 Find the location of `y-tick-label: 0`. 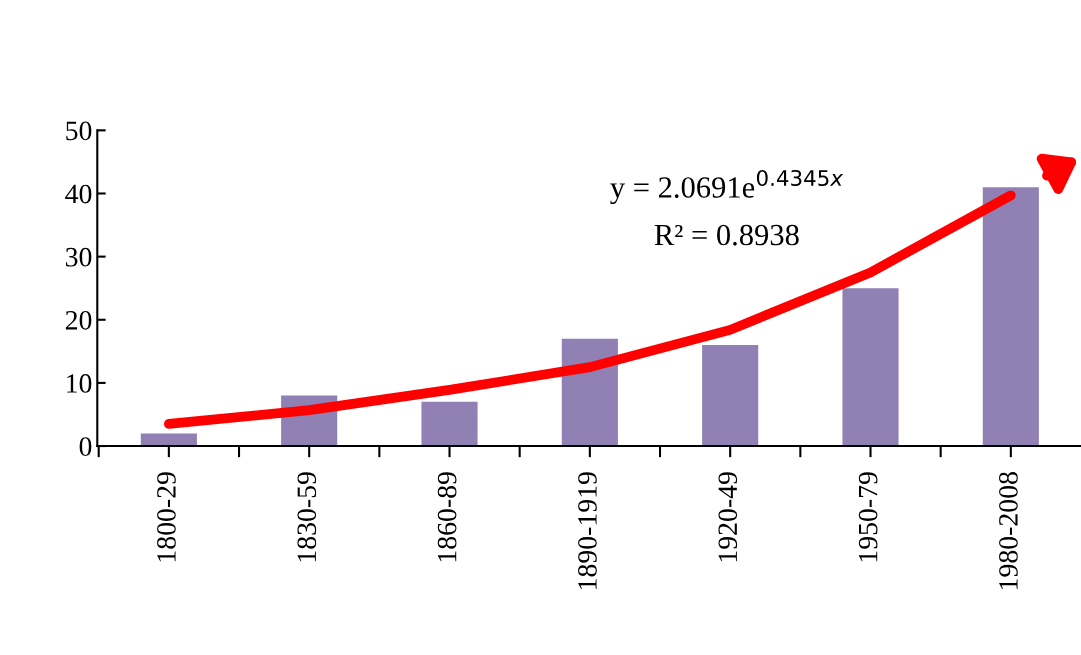

y-tick-label: 0 is located at coordinates (85, 446).